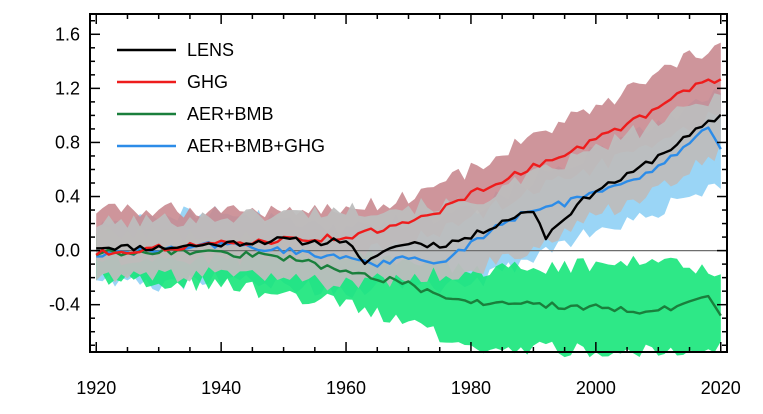 This screenshot has height=414, width=763. I want to click on y-tick-label: 1.2, so click(67, 88).